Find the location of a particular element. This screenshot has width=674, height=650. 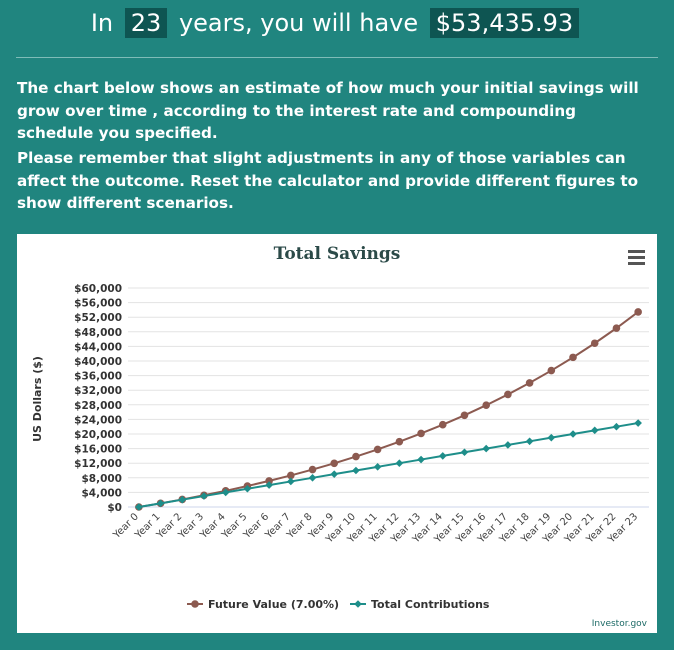

final-amount: $53,435.93 is located at coordinates (504, 23).